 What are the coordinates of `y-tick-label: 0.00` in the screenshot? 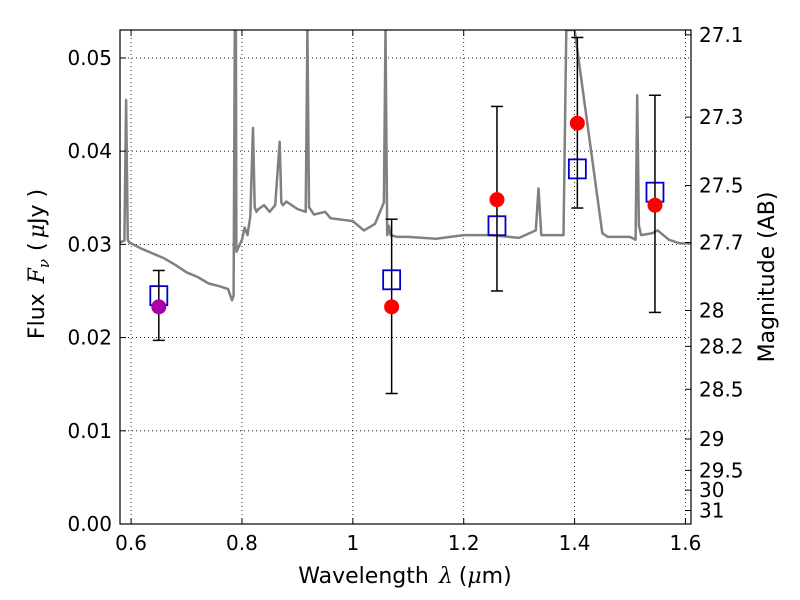 It's located at (89, 524).